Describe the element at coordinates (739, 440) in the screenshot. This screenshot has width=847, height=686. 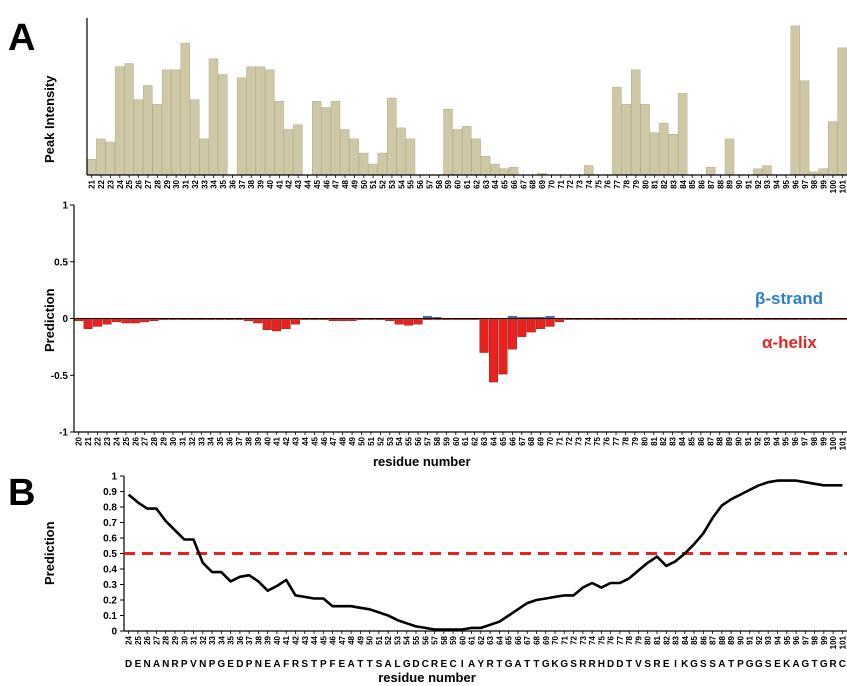
I see `x-tick-label: 90` at that location.